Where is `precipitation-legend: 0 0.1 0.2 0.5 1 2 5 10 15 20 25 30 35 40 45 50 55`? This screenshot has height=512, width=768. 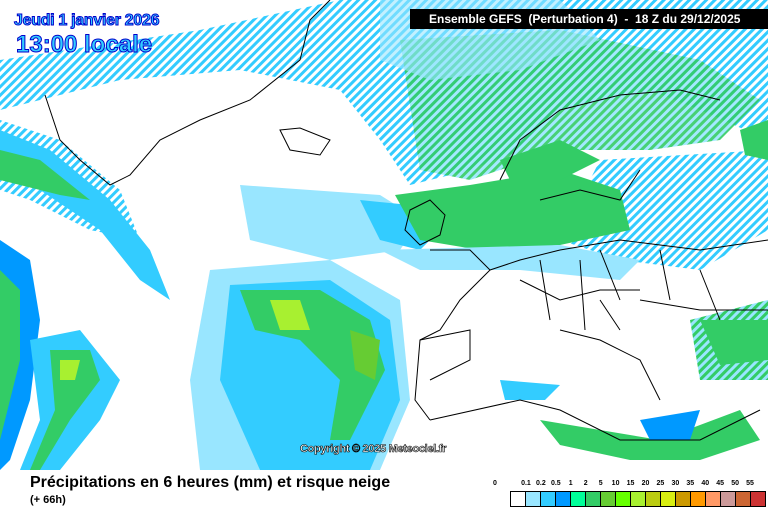 precipitation-legend: 0 0.1 0.2 0.5 1 2 5 10 15 20 25 30 35 40 45 50 55 is located at coordinates (630, 493).